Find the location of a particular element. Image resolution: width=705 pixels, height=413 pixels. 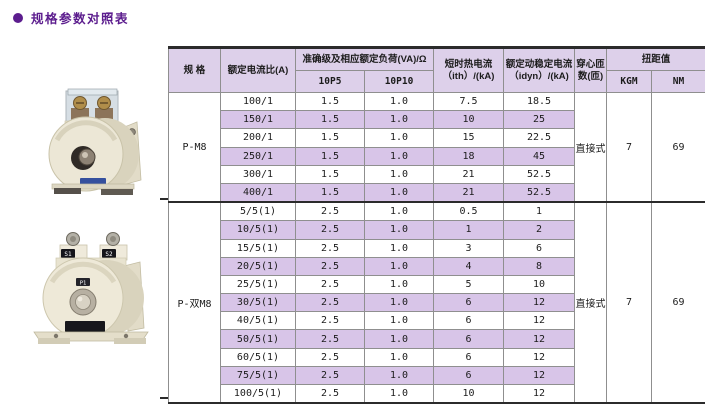

idyn-cell: 6 is located at coordinates (539, 248).